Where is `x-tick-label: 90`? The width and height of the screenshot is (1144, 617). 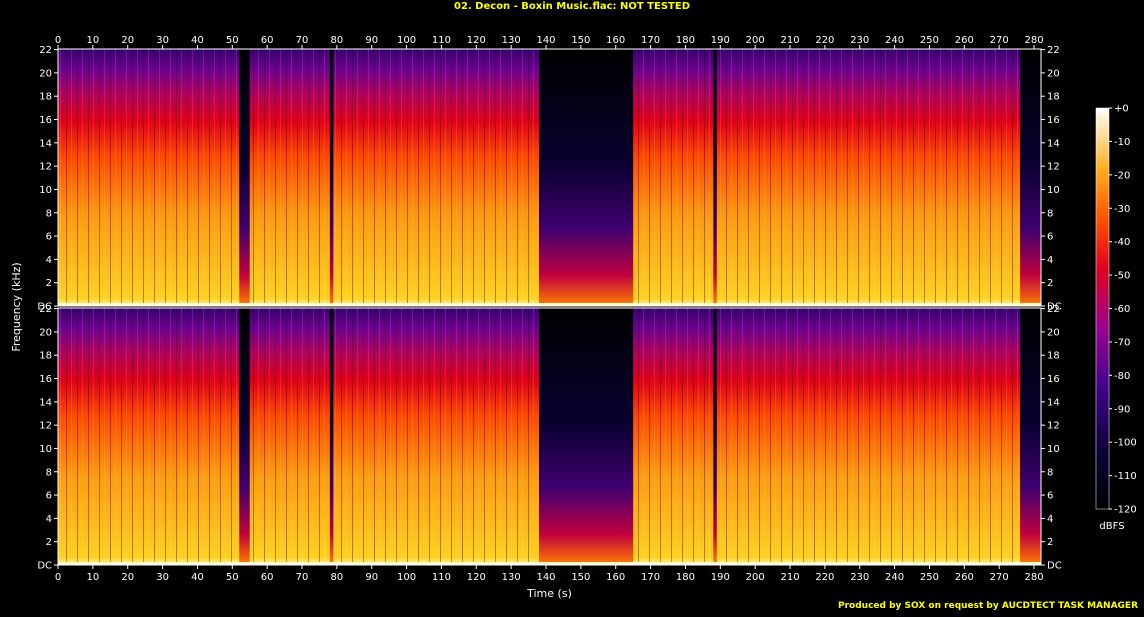
x-tick-label: 90 is located at coordinates (371, 577).